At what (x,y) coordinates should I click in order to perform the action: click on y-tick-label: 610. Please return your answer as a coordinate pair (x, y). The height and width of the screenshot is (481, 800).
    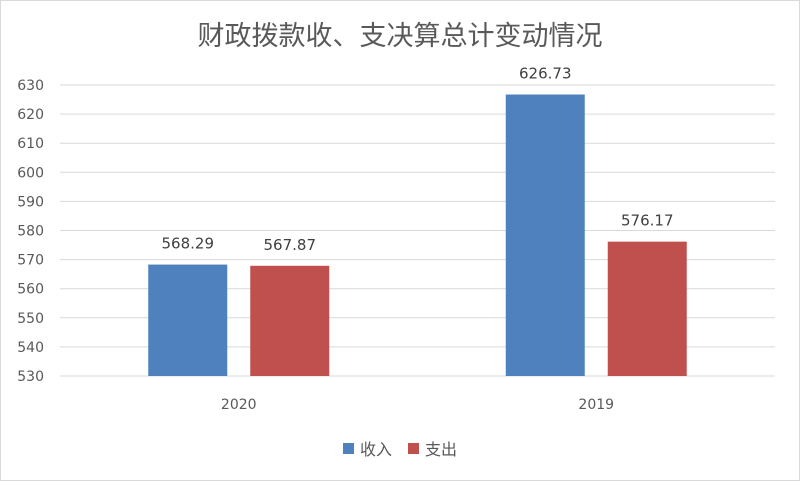
    Looking at the image, I should click on (30, 144).